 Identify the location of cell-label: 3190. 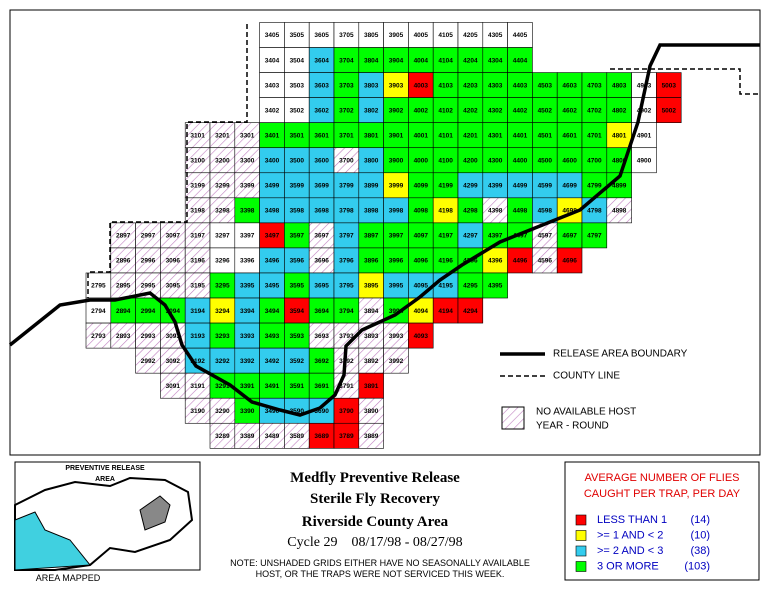
(197, 411).